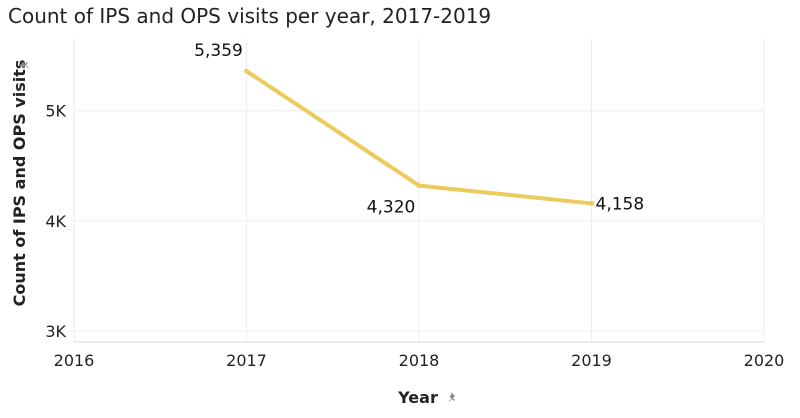 The height and width of the screenshot is (418, 800). What do you see at coordinates (55, 221) in the screenshot?
I see `y-tick-label: 4K` at bounding box center [55, 221].